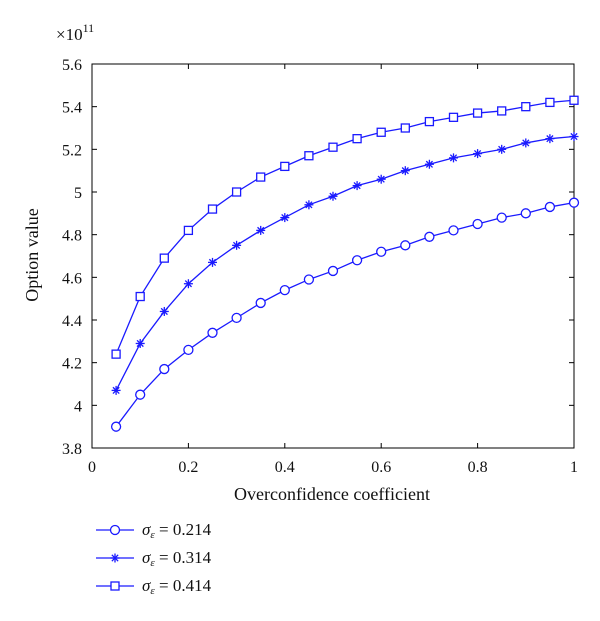 This screenshot has width=600, height=621. Describe the element at coordinates (72, 449) in the screenshot. I see `y-tick-label: 3.8` at that location.